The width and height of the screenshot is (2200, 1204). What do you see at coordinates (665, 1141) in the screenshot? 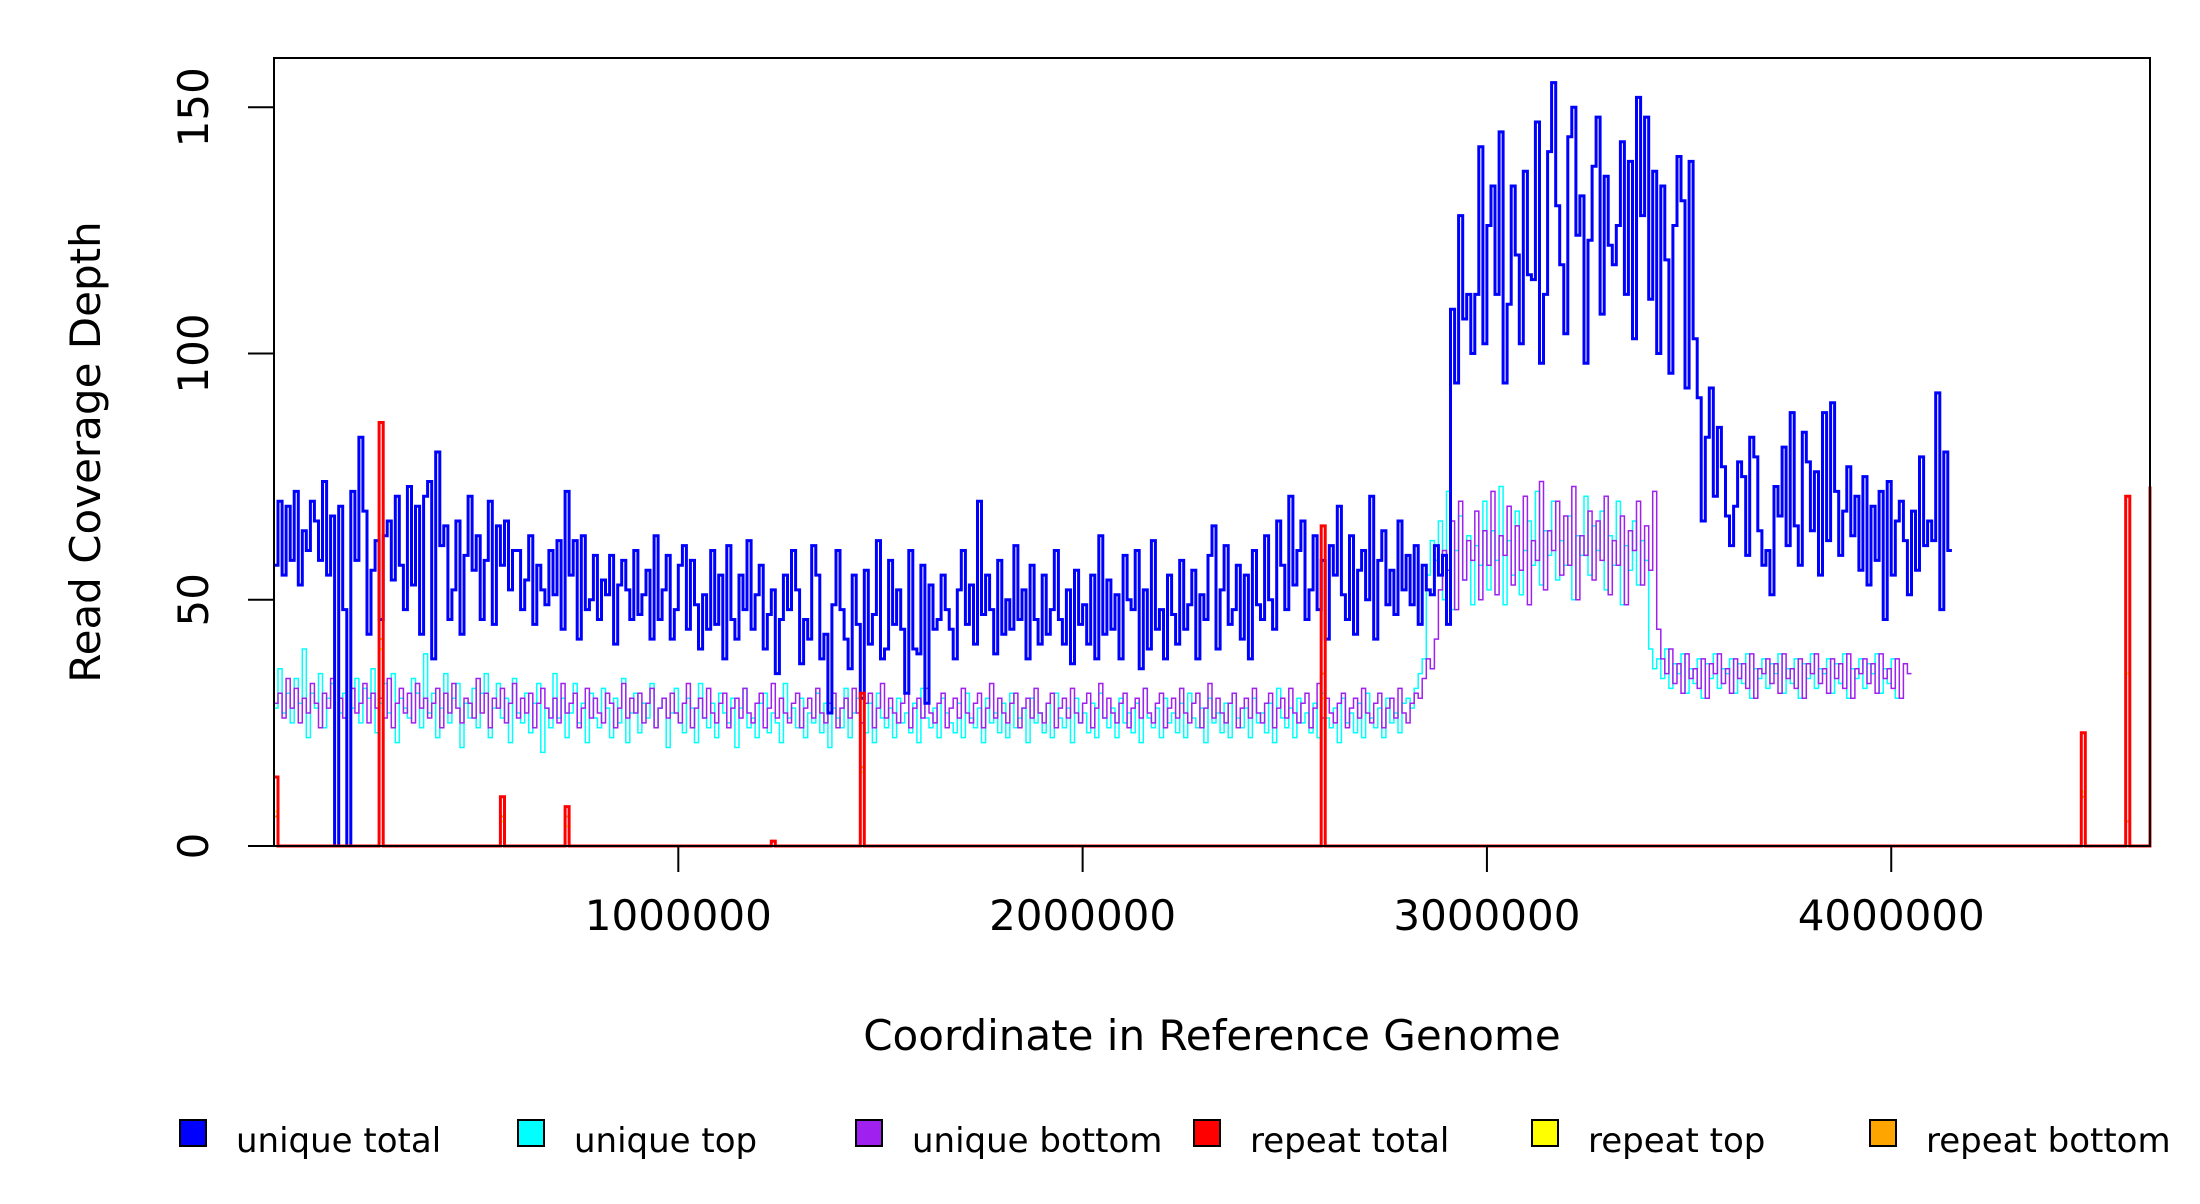
I see `legend-label: unique top` at bounding box center [665, 1141].